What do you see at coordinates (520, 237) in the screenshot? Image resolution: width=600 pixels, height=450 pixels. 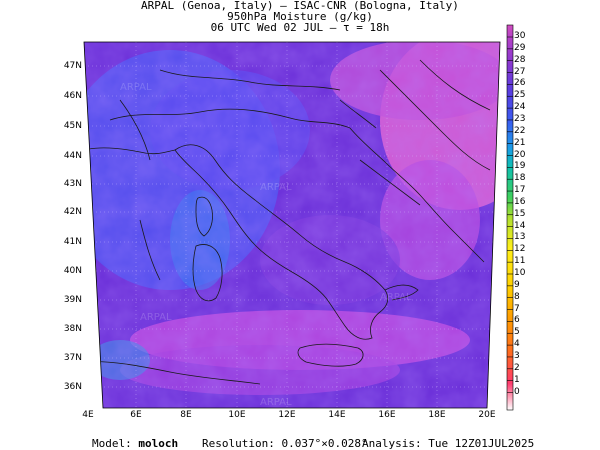 I see `colorbar-label: 13` at bounding box center [520, 237].